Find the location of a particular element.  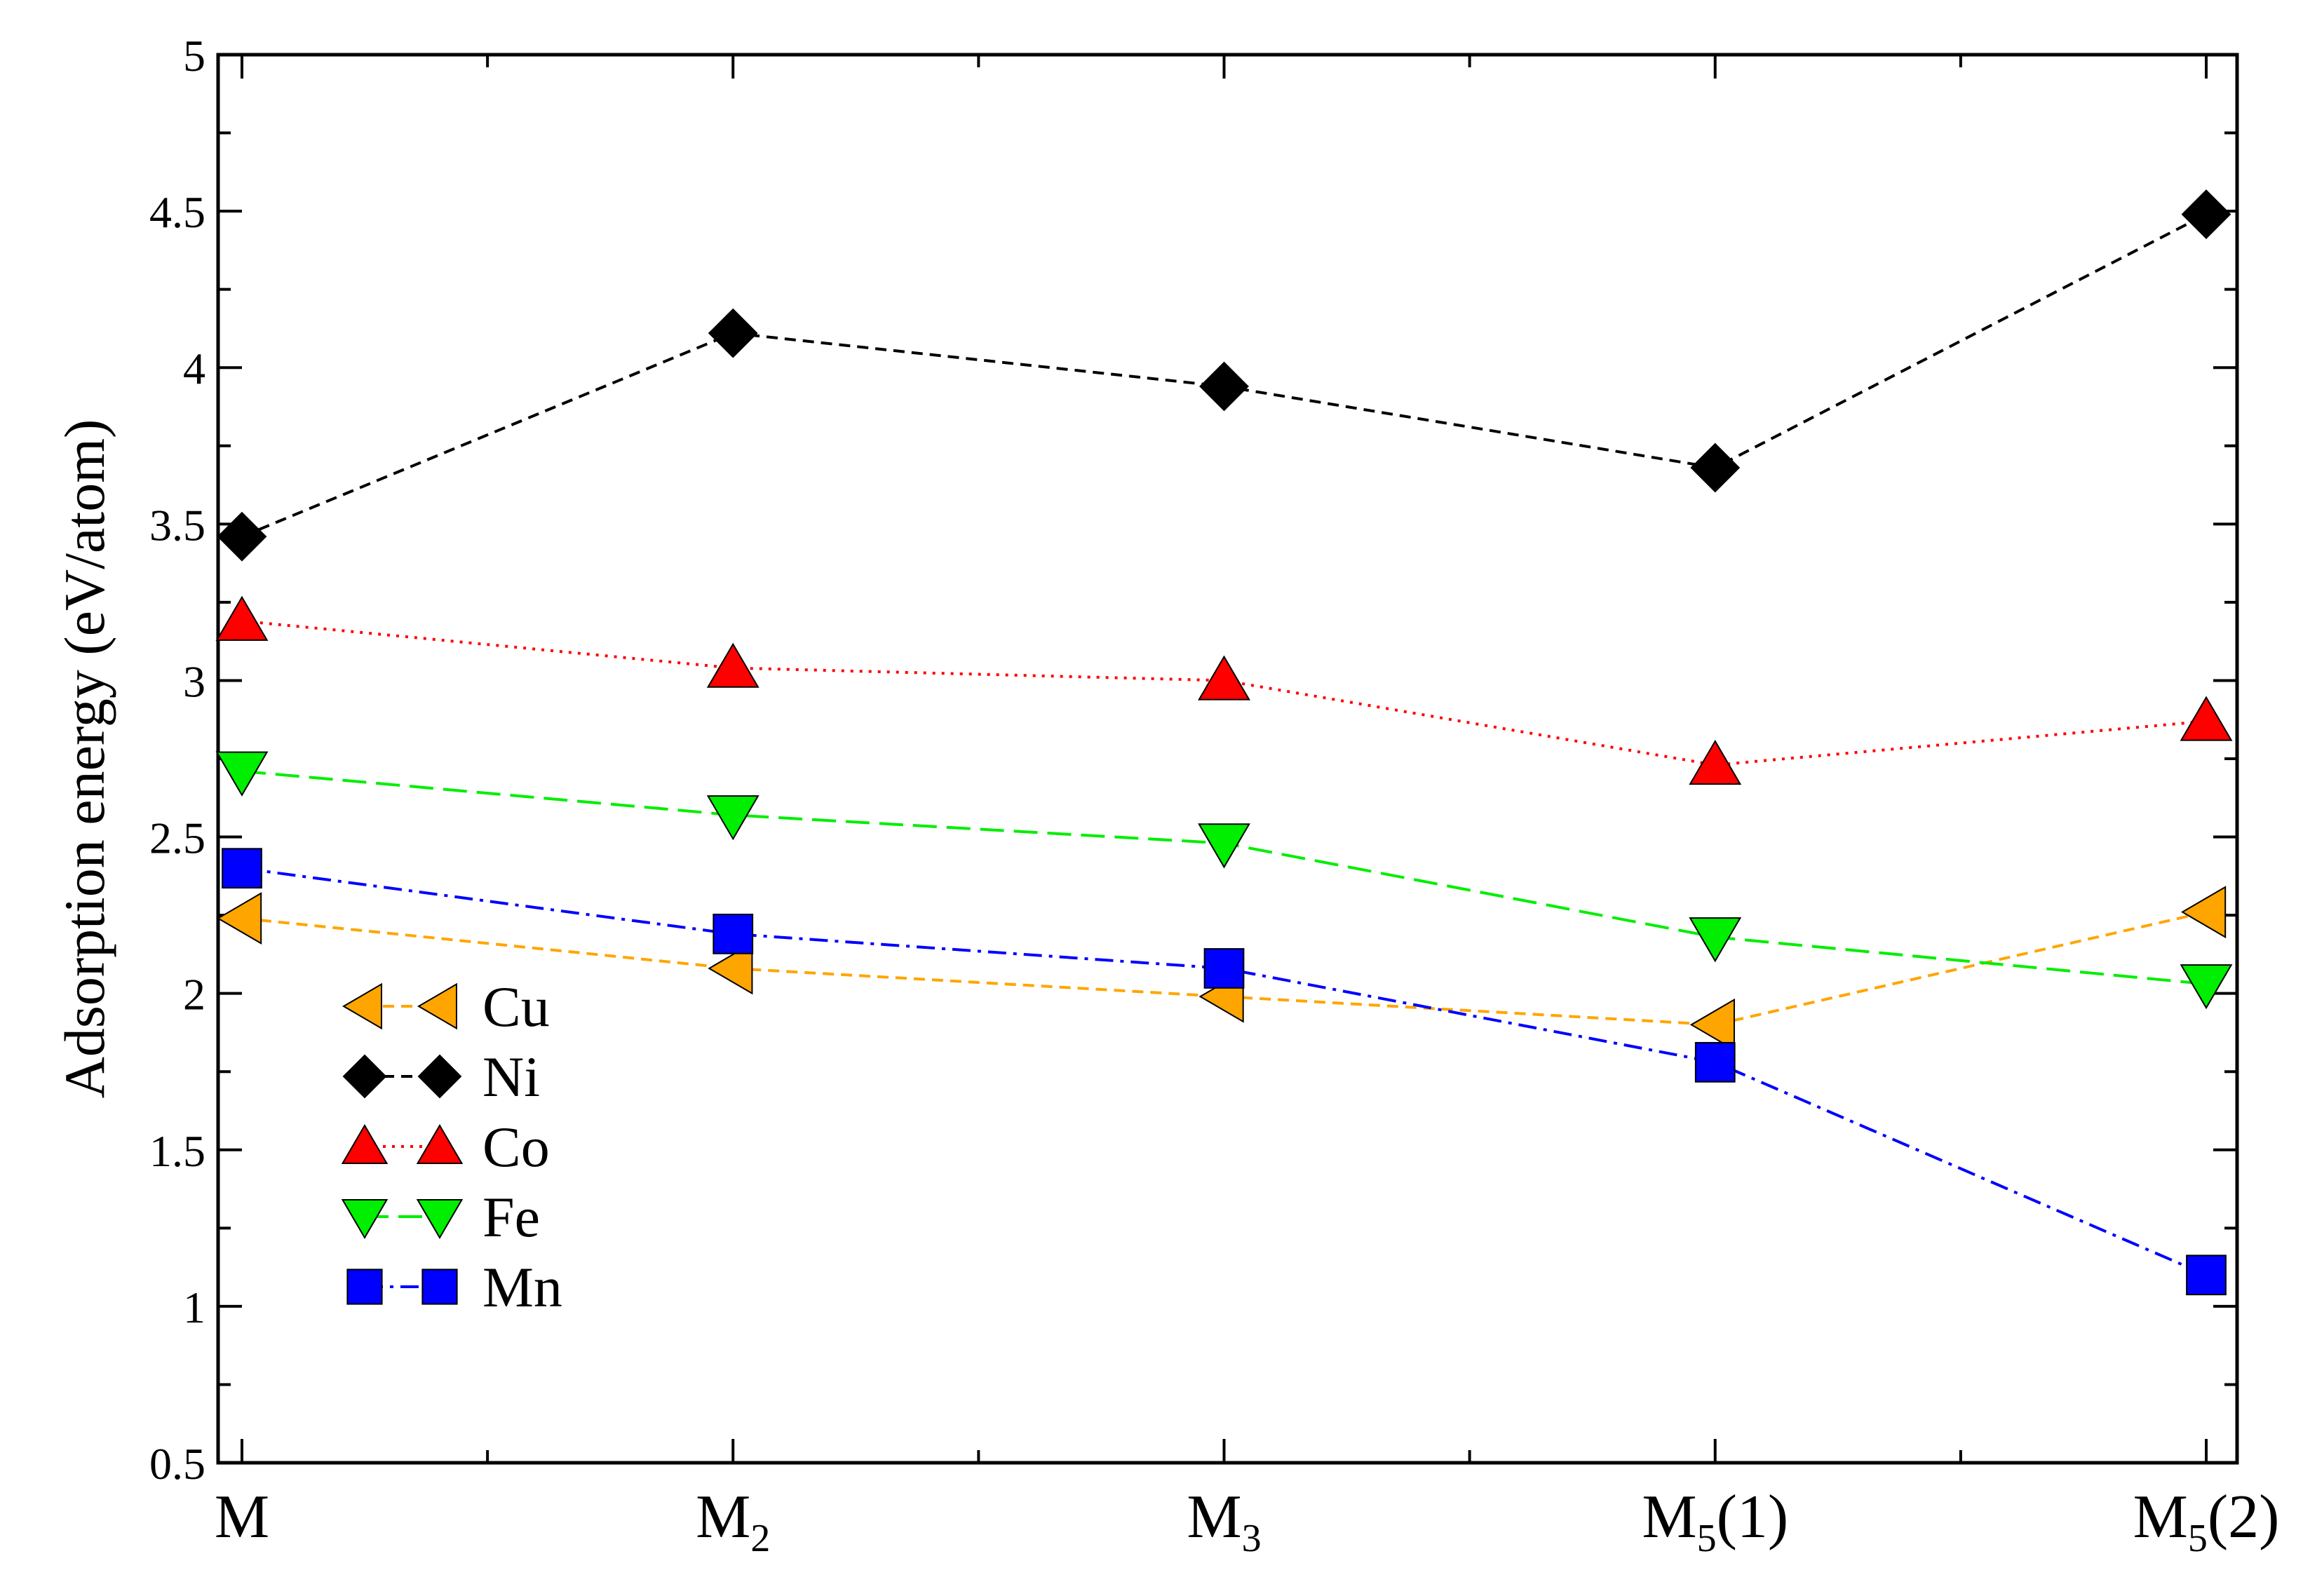

y-tick-label: 3 is located at coordinates (194, 681).